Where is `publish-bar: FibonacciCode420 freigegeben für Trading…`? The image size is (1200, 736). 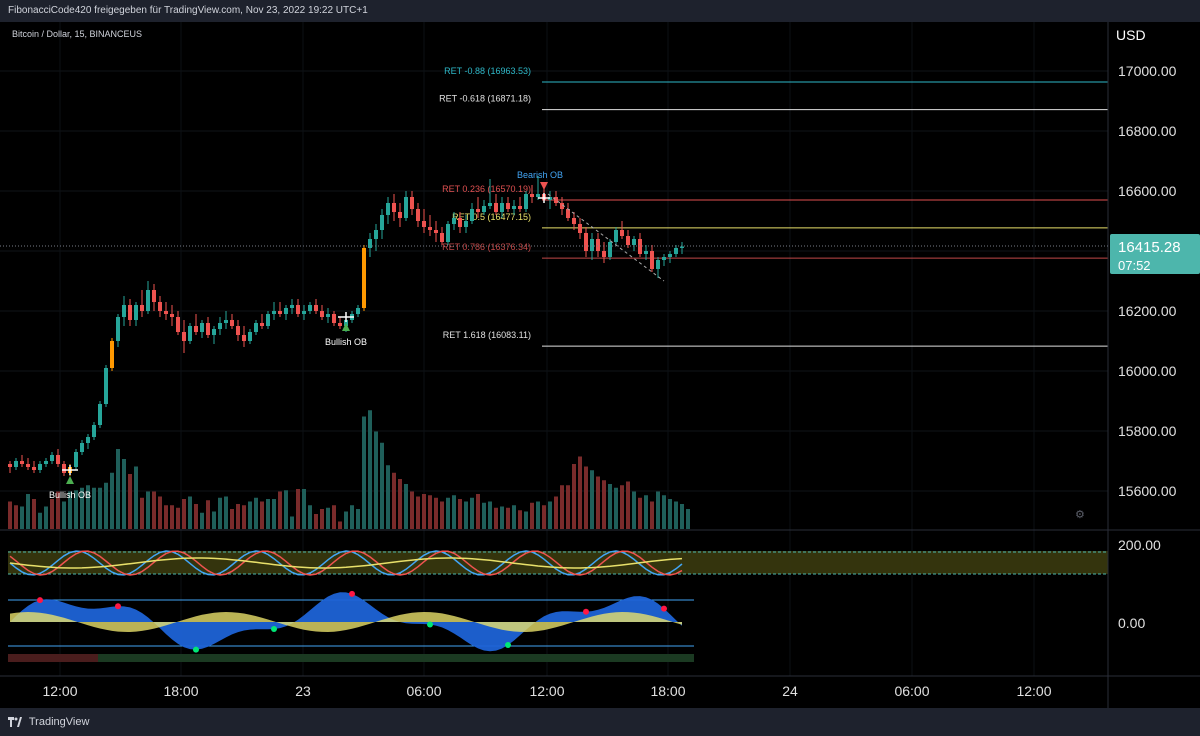
publish-bar: FibonacciCode420 freigegeben für Trading… is located at coordinates (600, 11).